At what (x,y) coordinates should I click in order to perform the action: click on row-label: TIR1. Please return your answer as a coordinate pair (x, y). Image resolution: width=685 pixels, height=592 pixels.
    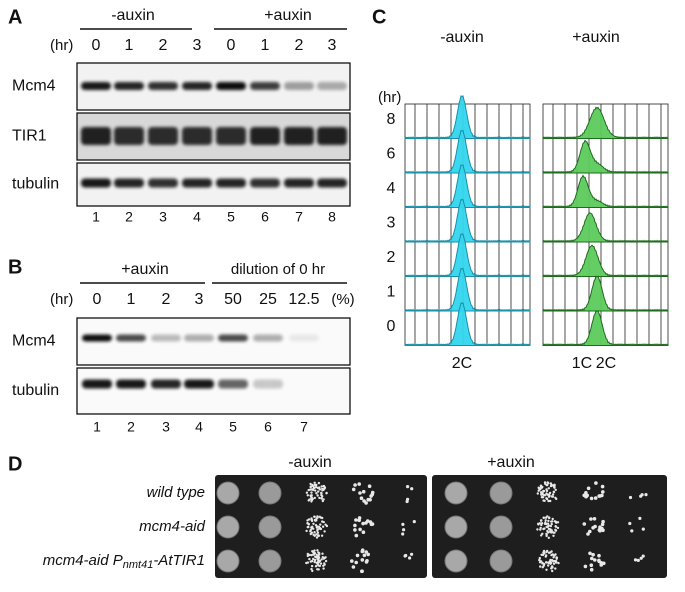
    Looking at the image, I should click on (29, 136).